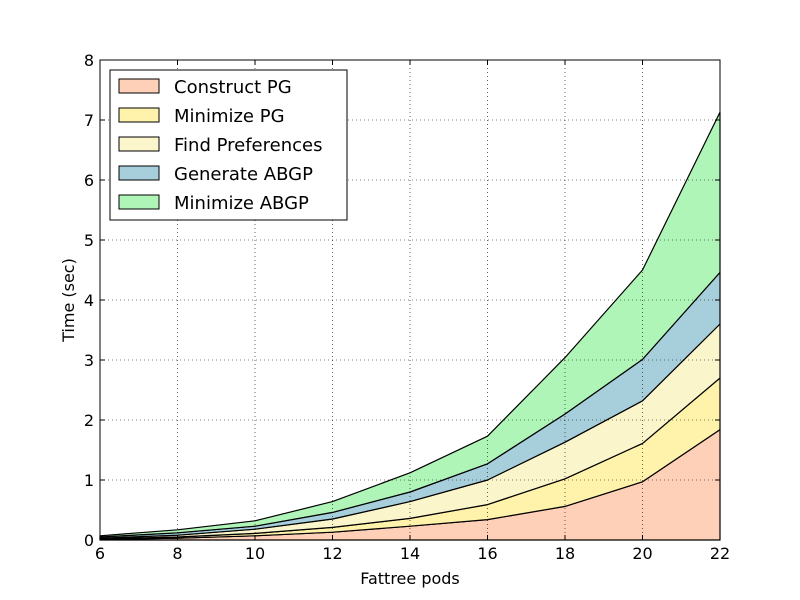 The height and width of the screenshot is (600, 800). I want to click on x-tick-label: 16, so click(487, 553).